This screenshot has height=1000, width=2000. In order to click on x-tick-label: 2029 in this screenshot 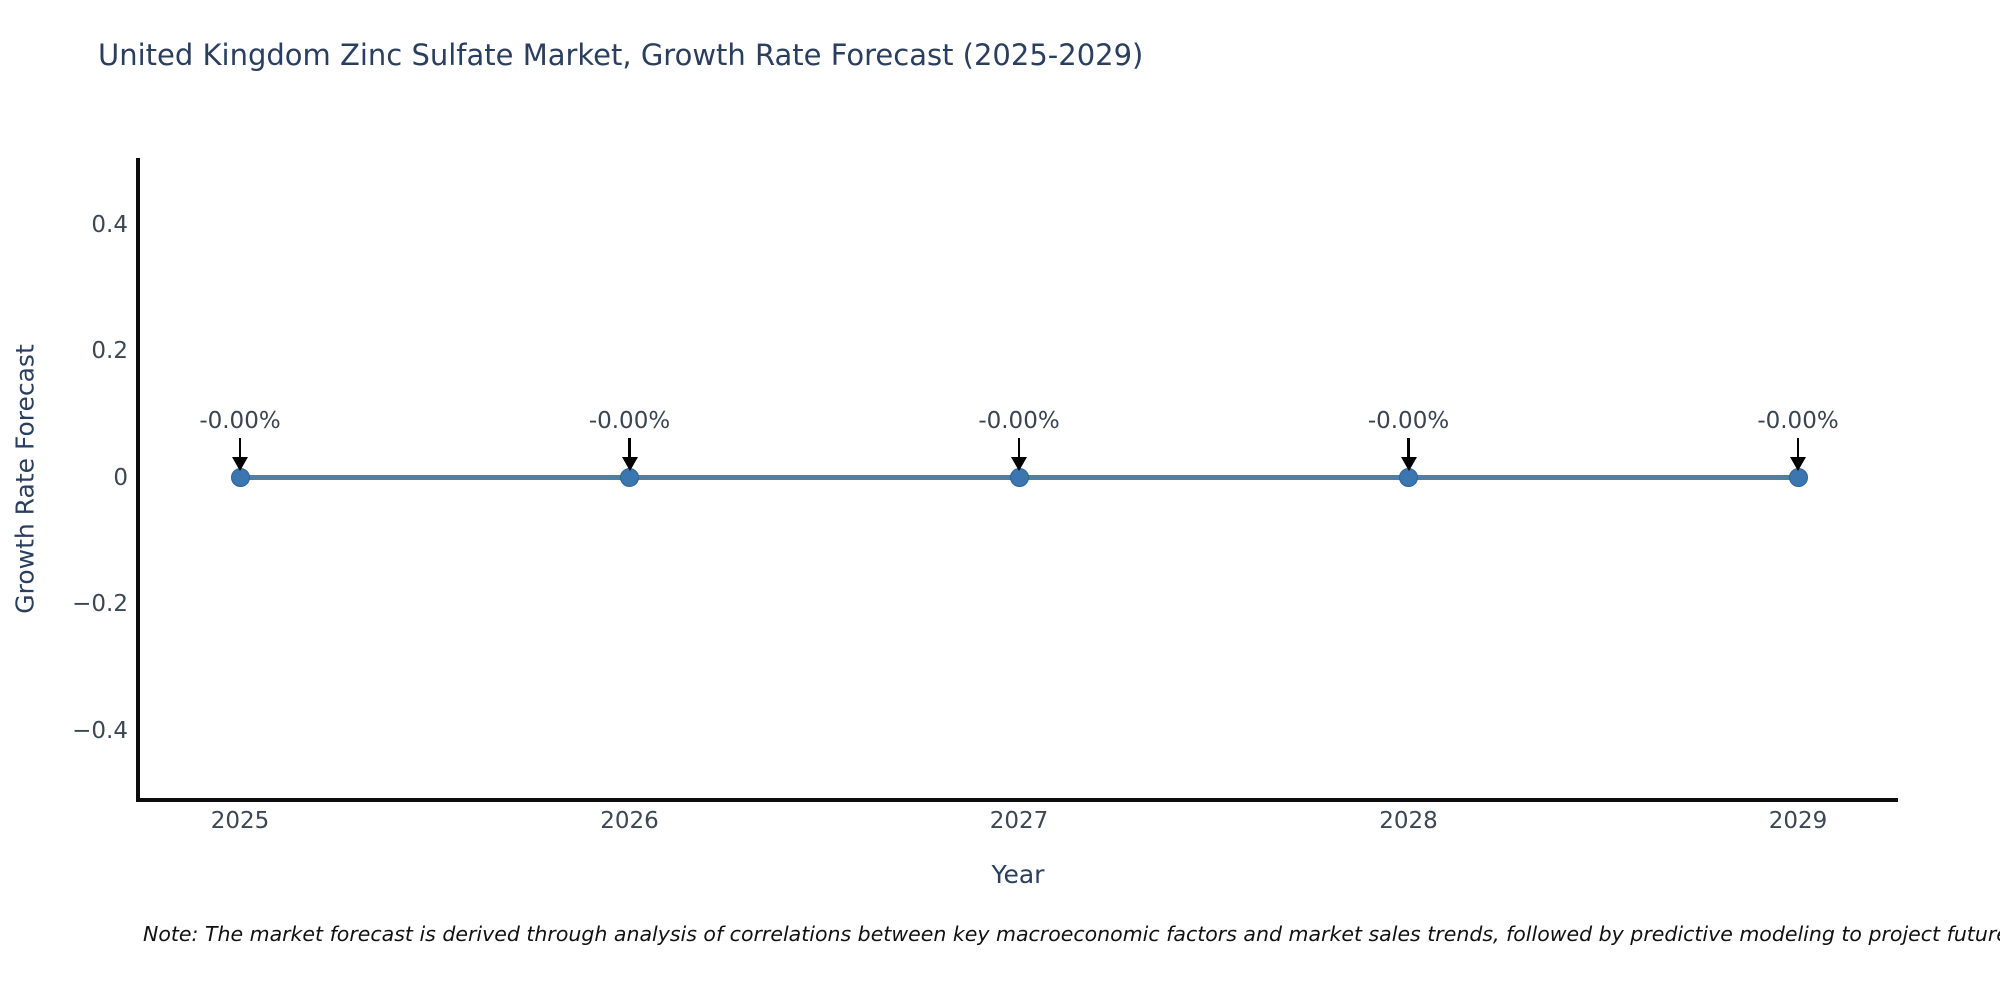, I will do `click(1798, 821)`.